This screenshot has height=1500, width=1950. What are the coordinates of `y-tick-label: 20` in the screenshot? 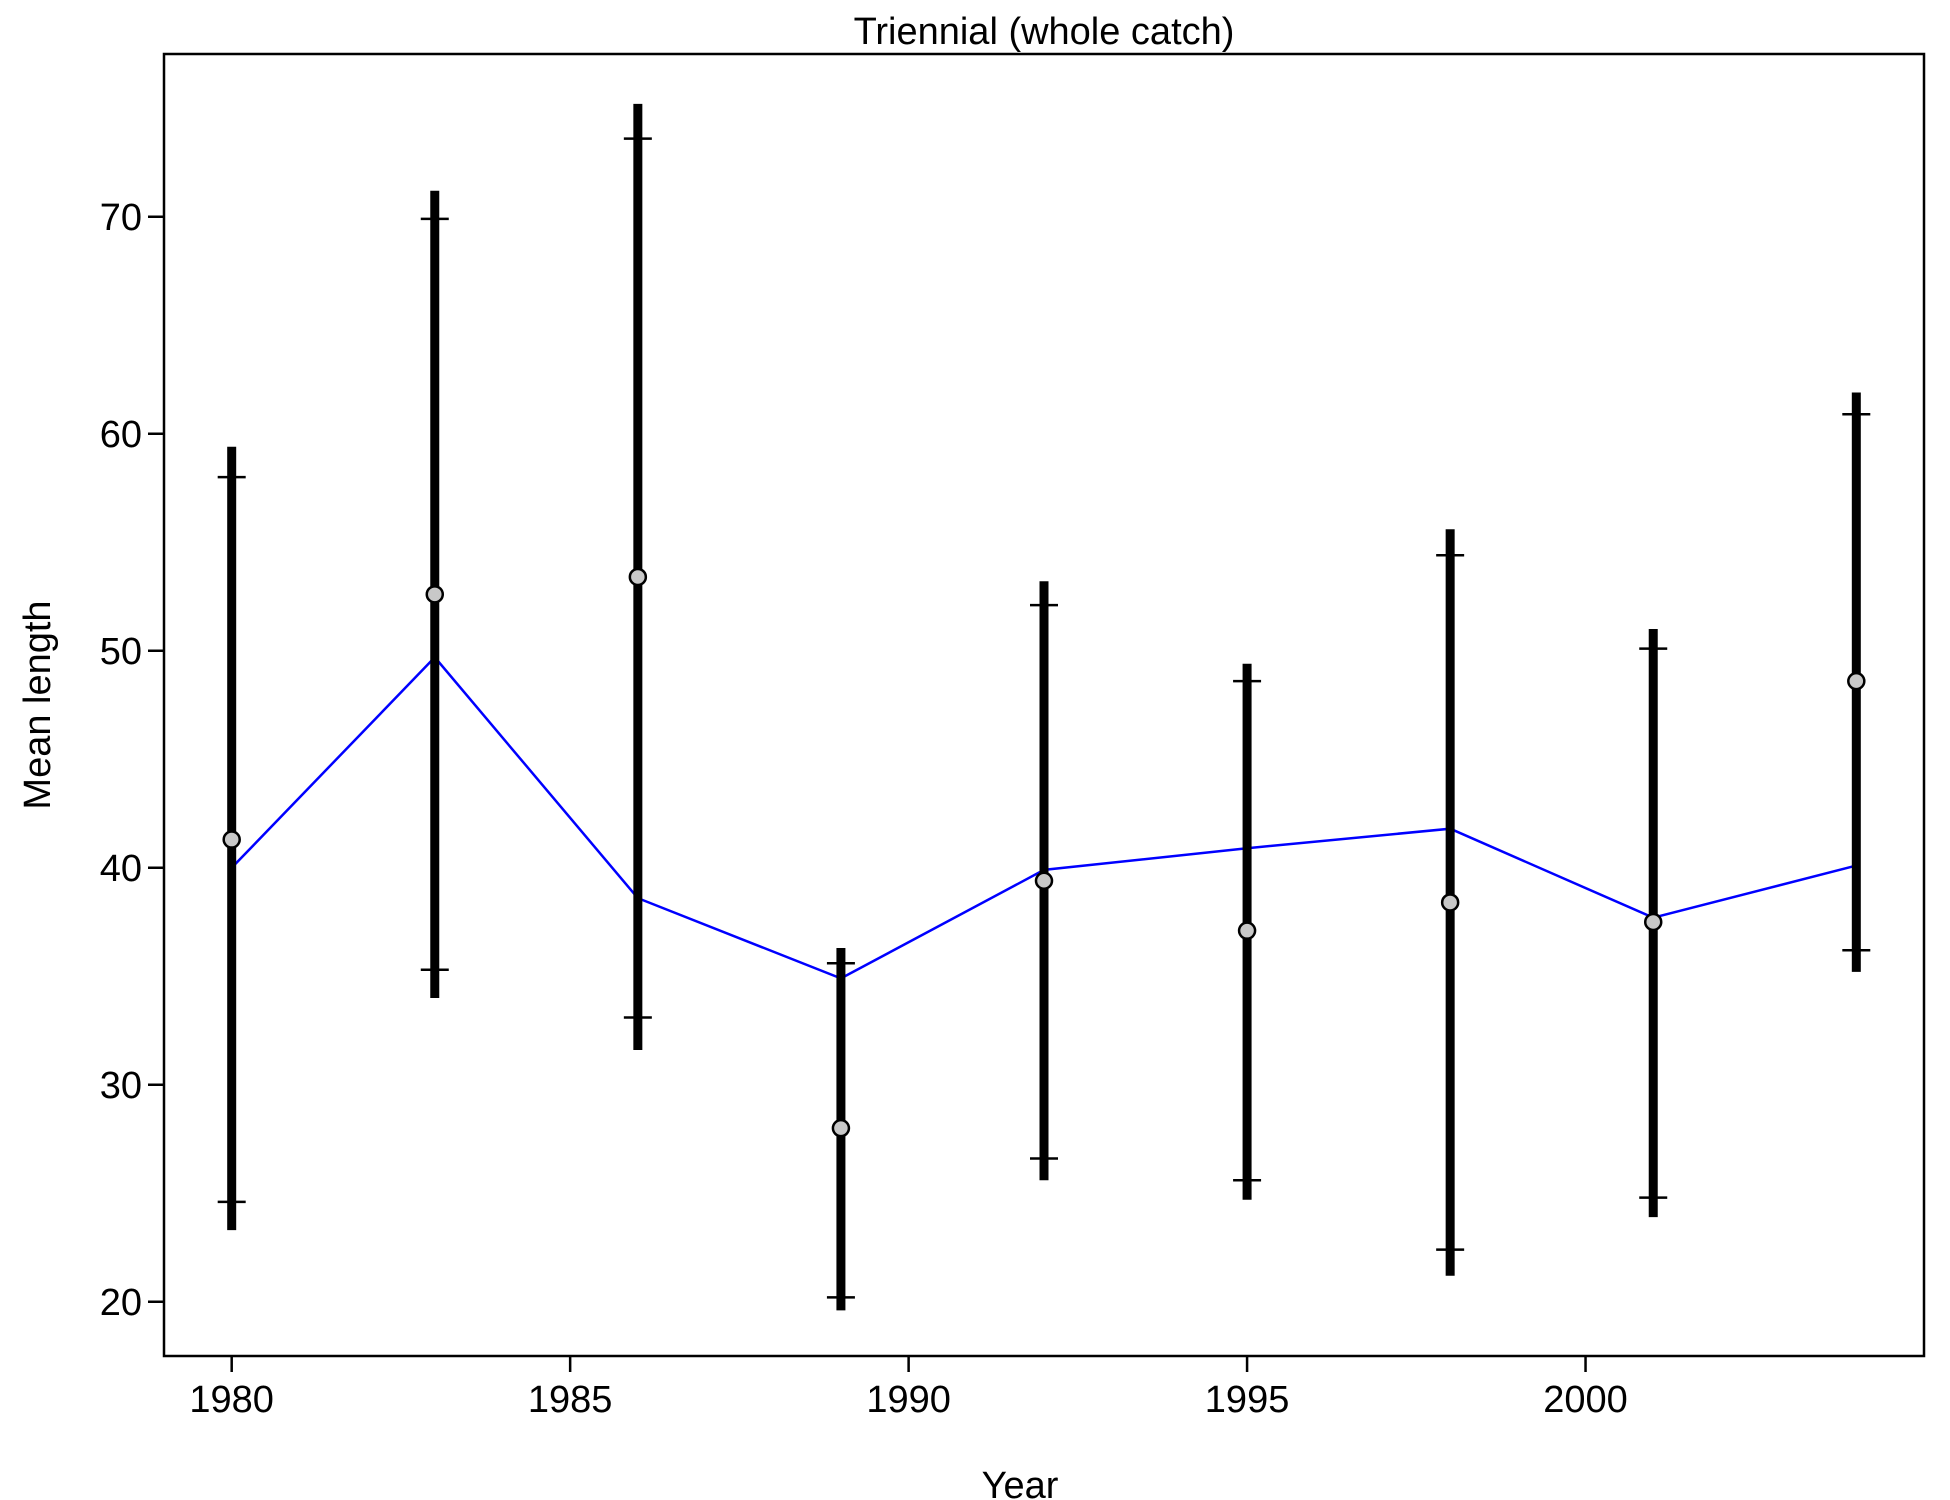 It's located at (121, 1303).